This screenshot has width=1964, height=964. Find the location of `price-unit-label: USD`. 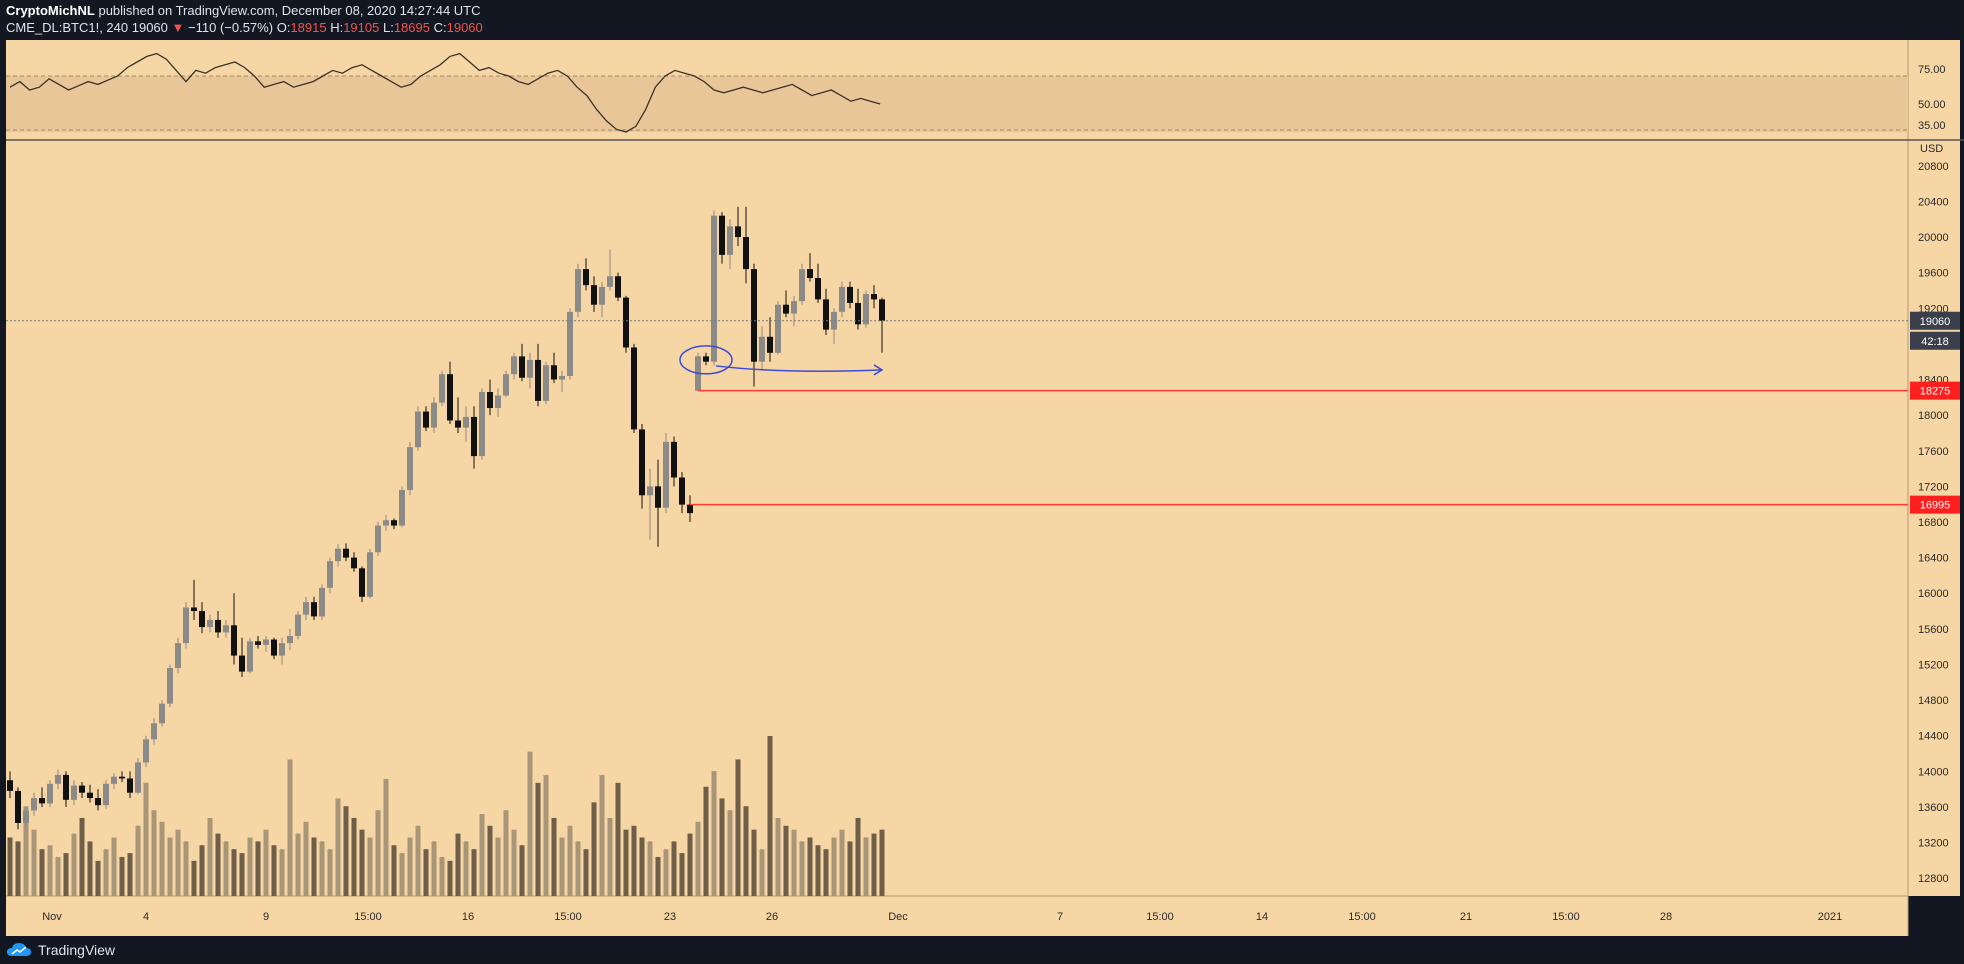

price-unit-label: USD is located at coordinates (1931, 149).